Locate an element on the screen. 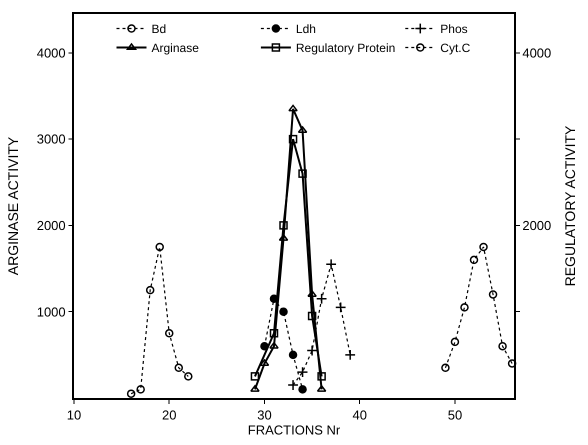 Image resolution: width=588 pixels, height=445 pixels. x-tick-label: 50 is located at coordinates (455, 414).